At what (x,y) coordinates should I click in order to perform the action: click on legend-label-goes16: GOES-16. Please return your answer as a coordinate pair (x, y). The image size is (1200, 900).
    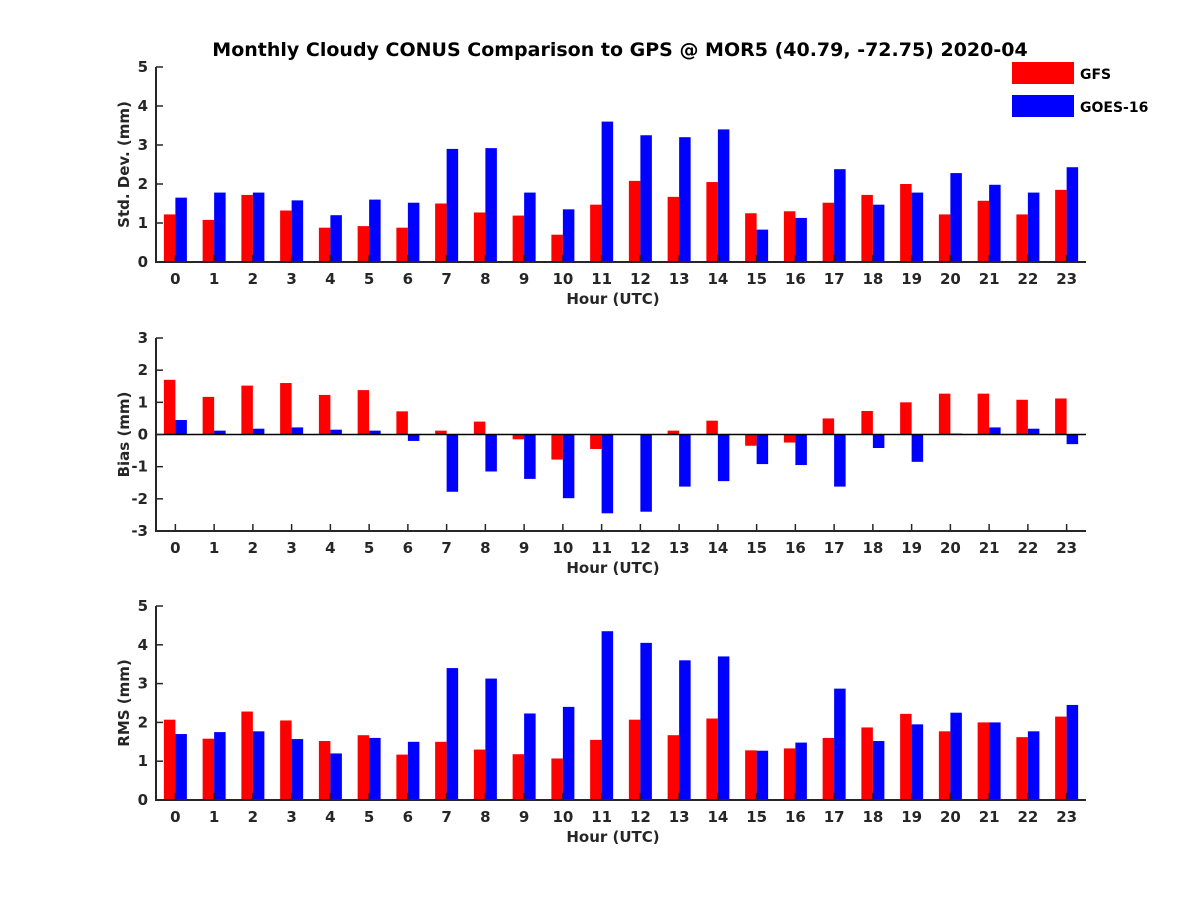
    Looking at the image, I should click on (1114, 108).